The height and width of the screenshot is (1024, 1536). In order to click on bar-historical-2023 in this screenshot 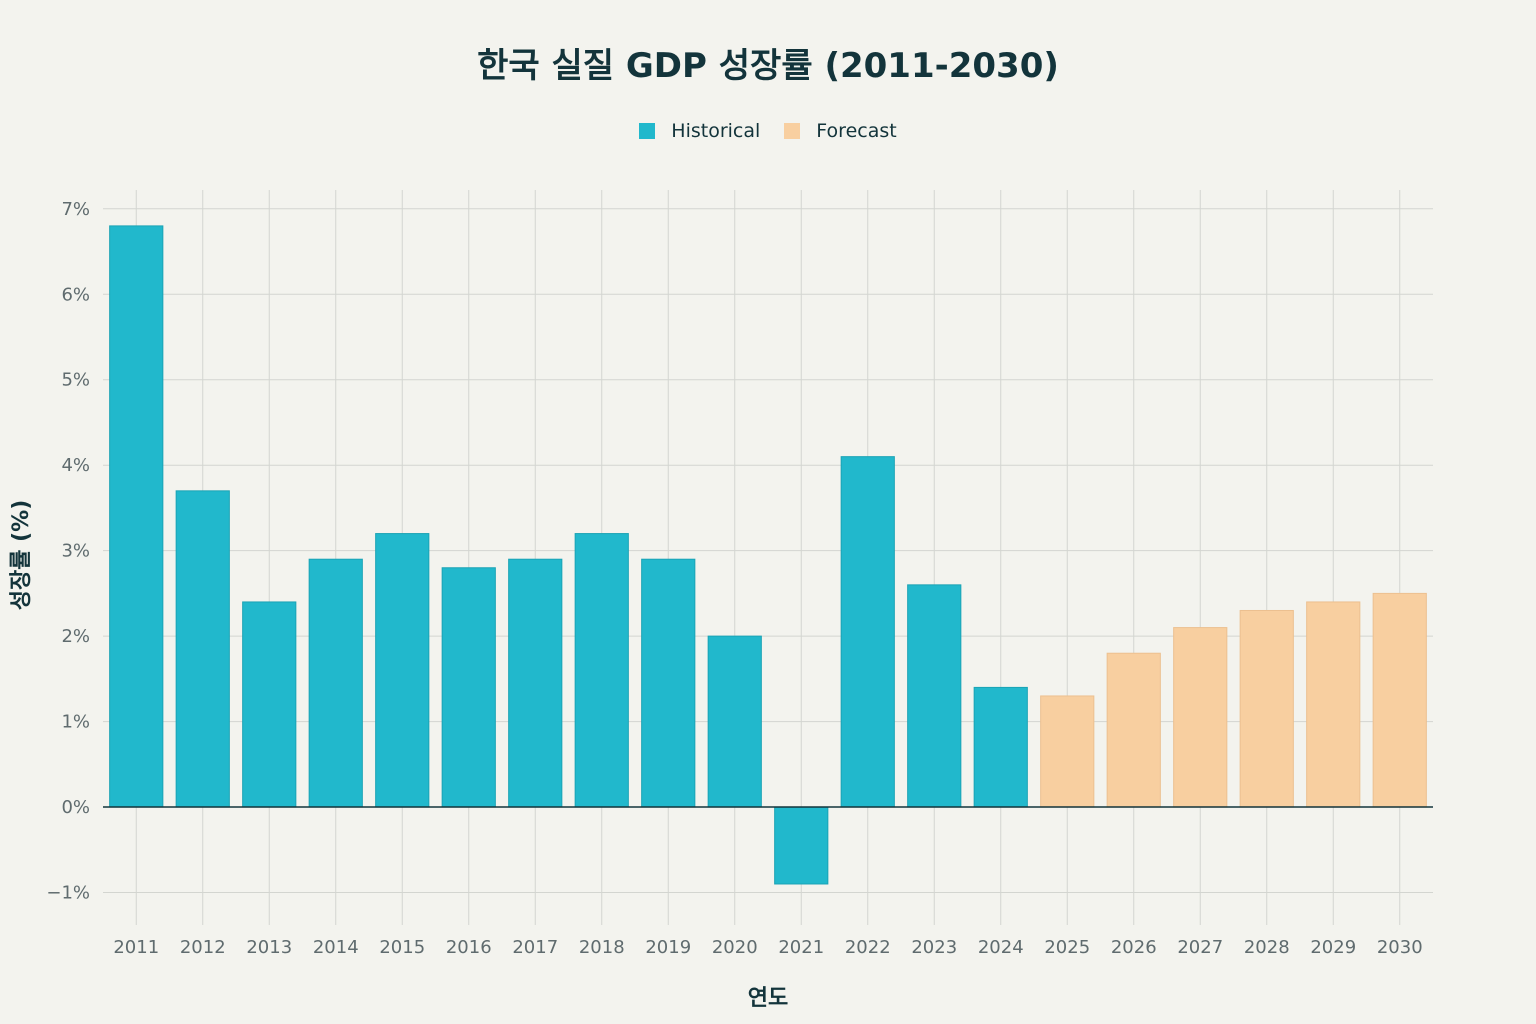, I will do `click(934, 696)`.